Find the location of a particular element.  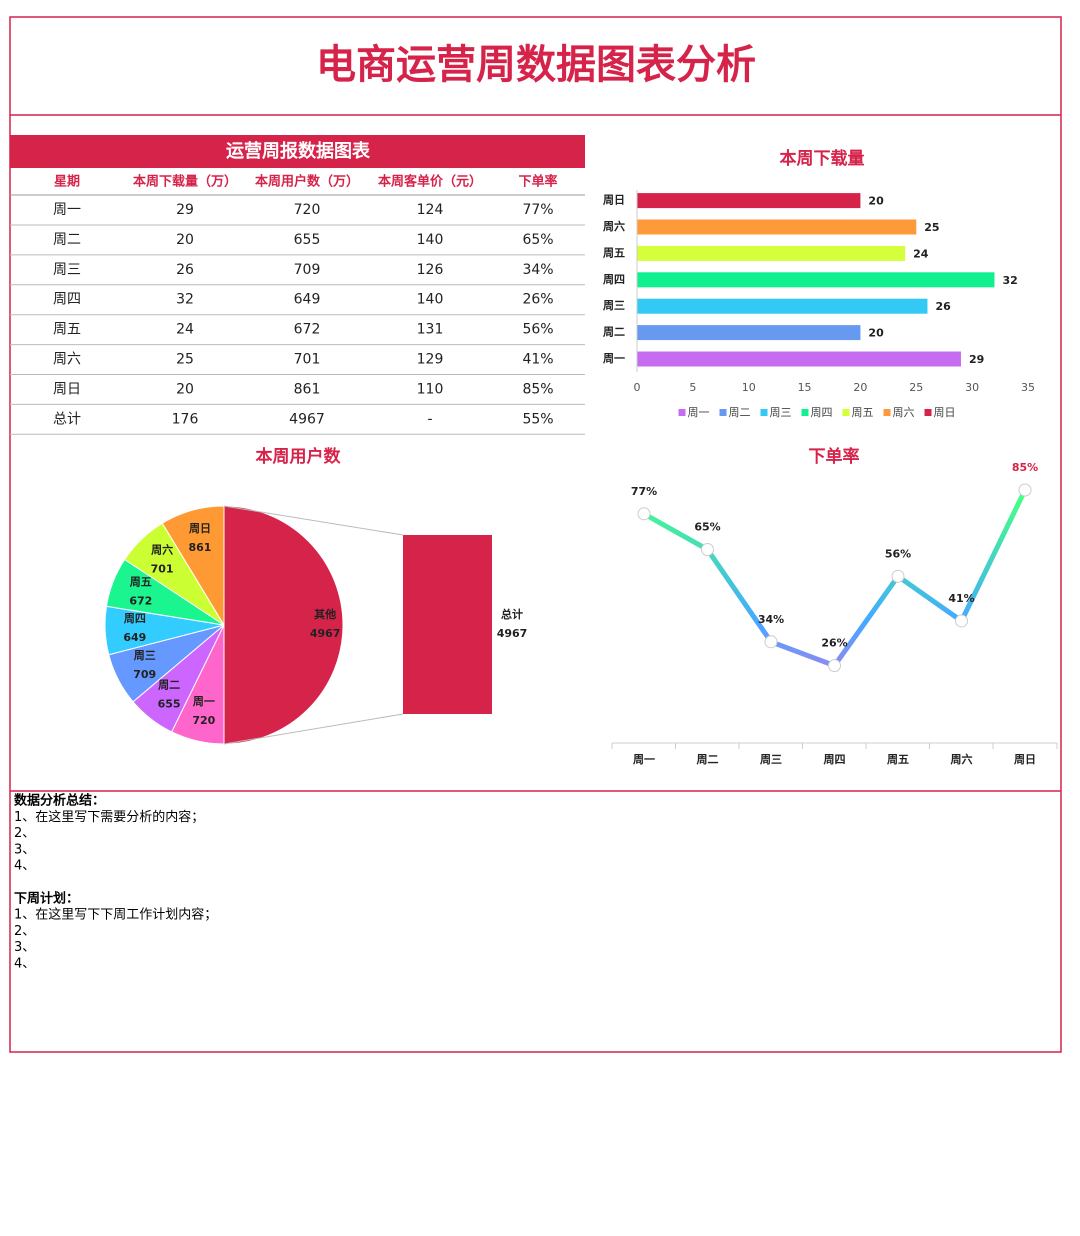

table-cell: 85% is located at coordinates (537, 389).